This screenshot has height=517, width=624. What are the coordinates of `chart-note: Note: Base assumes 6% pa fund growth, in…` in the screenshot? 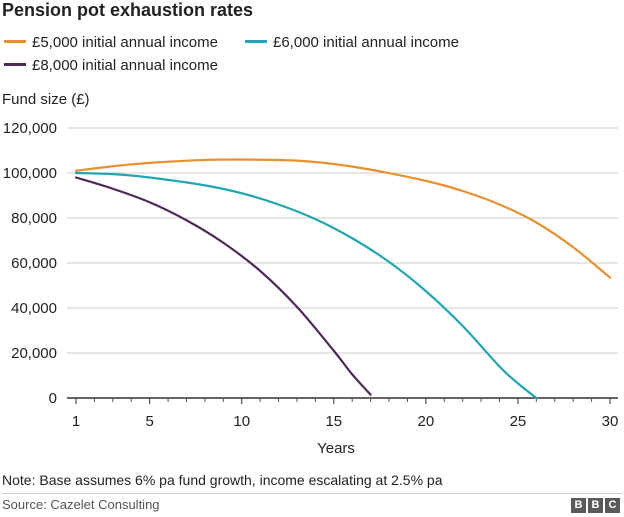 It's located at (222, 480).